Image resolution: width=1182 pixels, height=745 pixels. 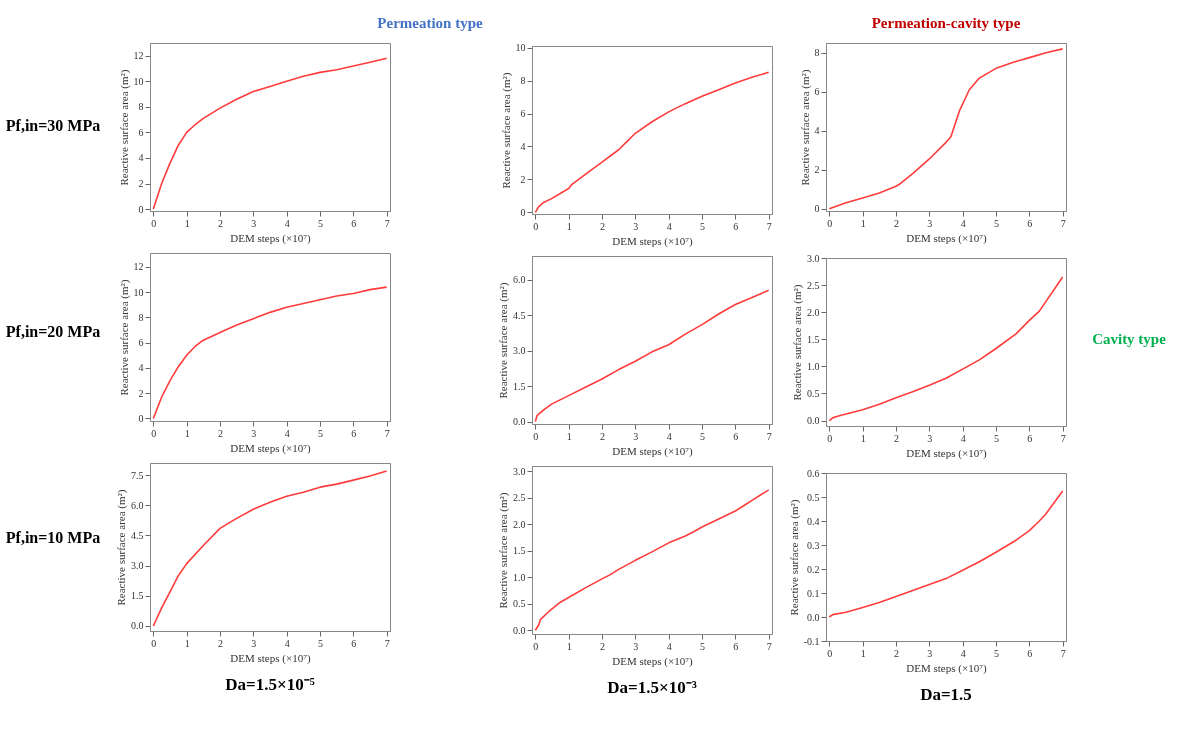 What do you see at coordinates (138, 267) in the screenshot?
I see `y-tick-label: 12` at bounding box center [138, 267].